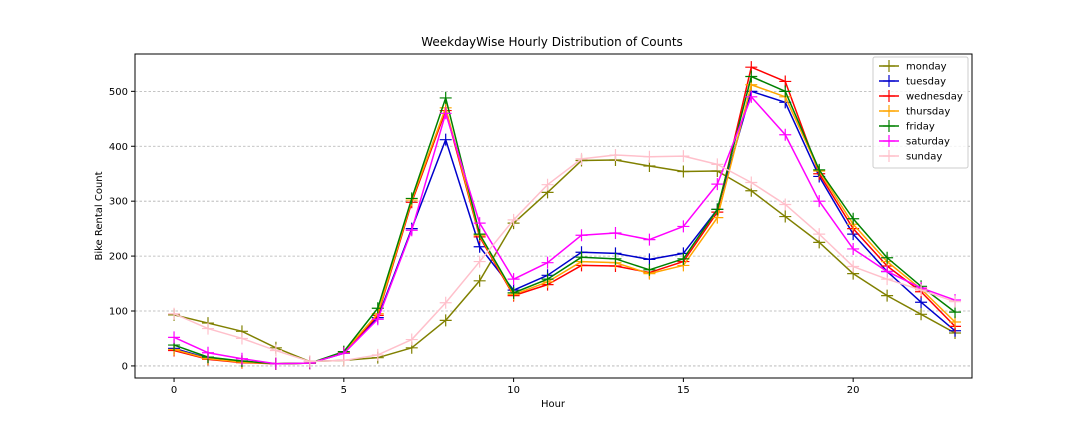 The width and height of the screenshot is (1080, 432). What do you see at coordinates (118, 202) in the screenshot?
I see `y-tick-label: 300` at bounding box center [118, 202].